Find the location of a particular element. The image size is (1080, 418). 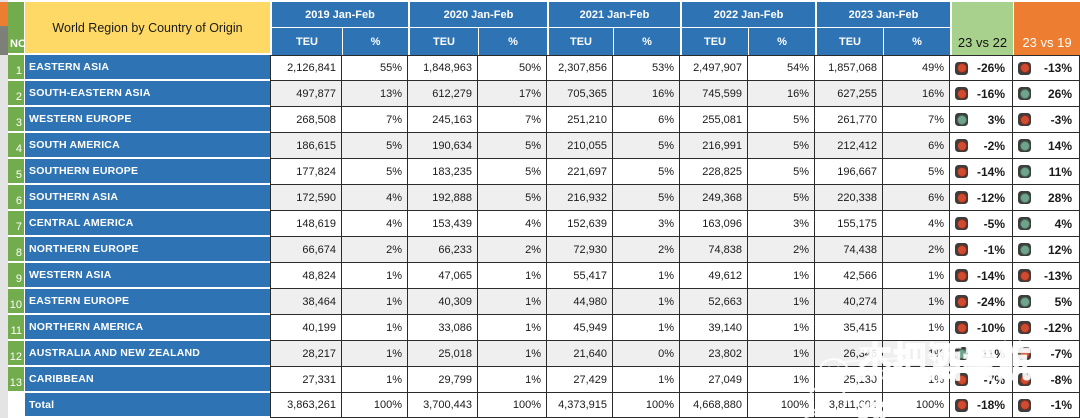

teu-cell: 27,429 is located at coordinates (580, 380).